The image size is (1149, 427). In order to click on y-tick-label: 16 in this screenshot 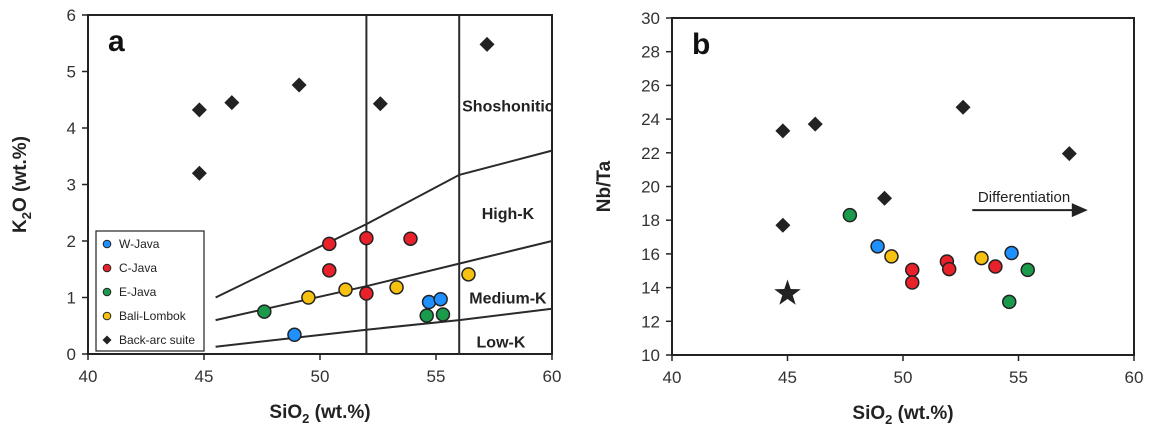, I will do `click(650, 254)`.